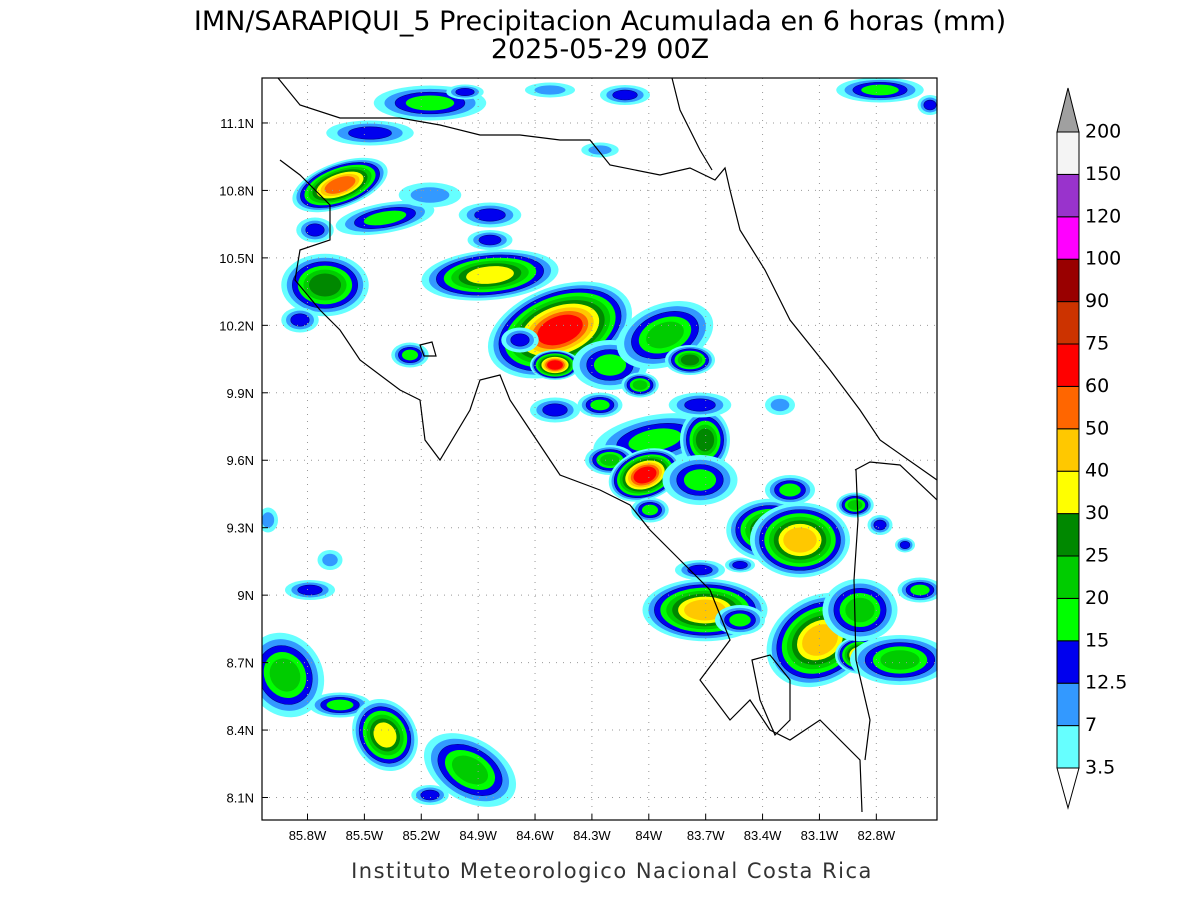 Image resolution: width=1200 pixels, height=900 pixels. Describe the element at coordinates (421, 835) in the screenshot. I see `x-tick-label: 85.2W` at that location.